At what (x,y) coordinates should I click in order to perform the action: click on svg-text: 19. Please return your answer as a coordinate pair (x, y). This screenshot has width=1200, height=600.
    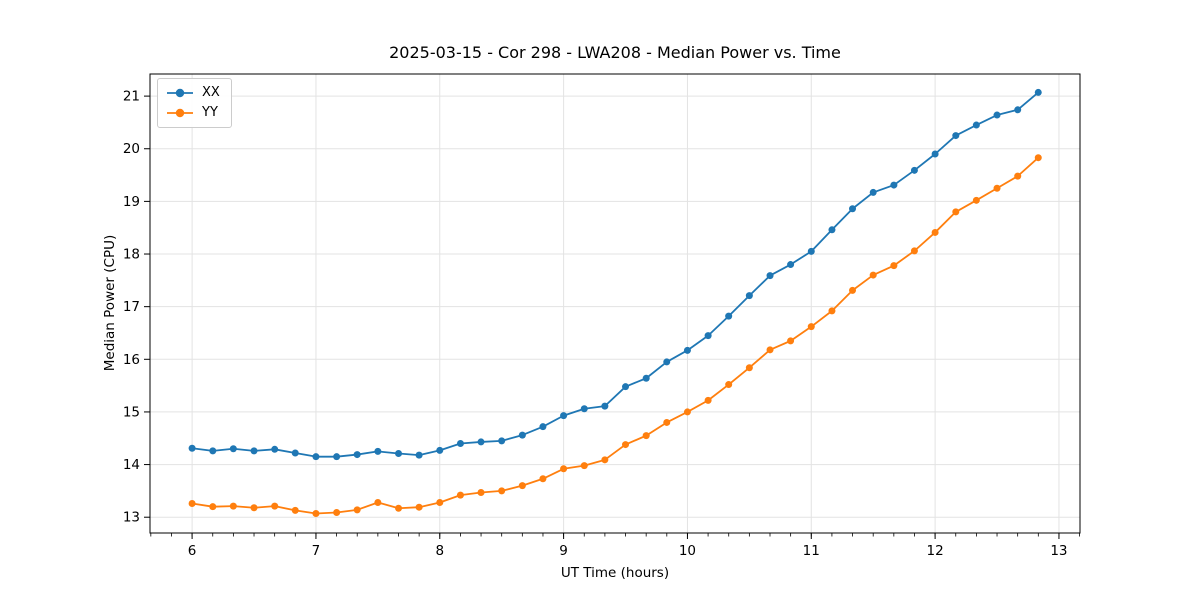
    Looking at the image, I should click on (131, 202).